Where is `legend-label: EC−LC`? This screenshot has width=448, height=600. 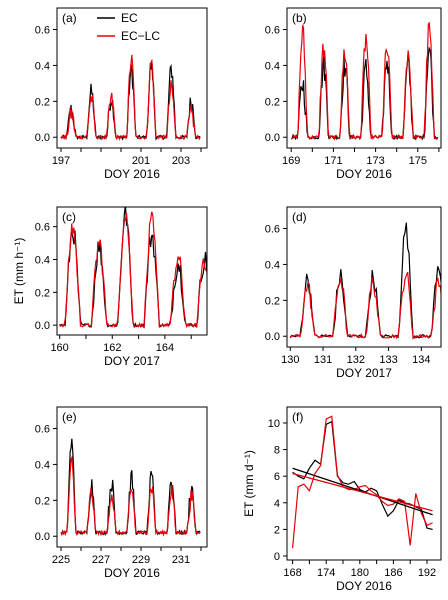 legend-label: EC−LC is located at coordinates (140, 36).